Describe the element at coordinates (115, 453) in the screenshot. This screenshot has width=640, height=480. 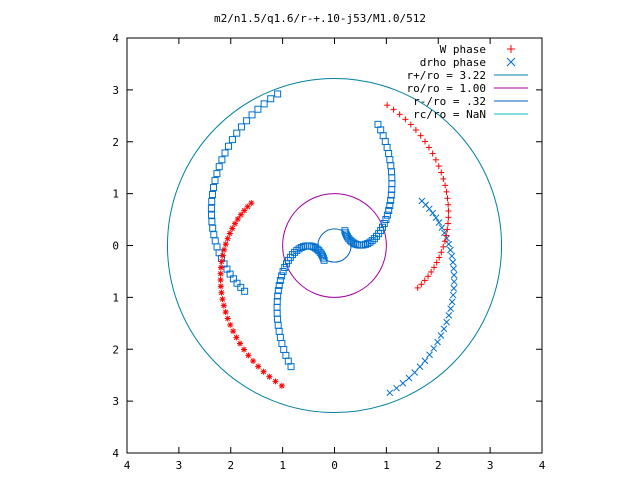
I see `y-tick-label: 4` at that location.